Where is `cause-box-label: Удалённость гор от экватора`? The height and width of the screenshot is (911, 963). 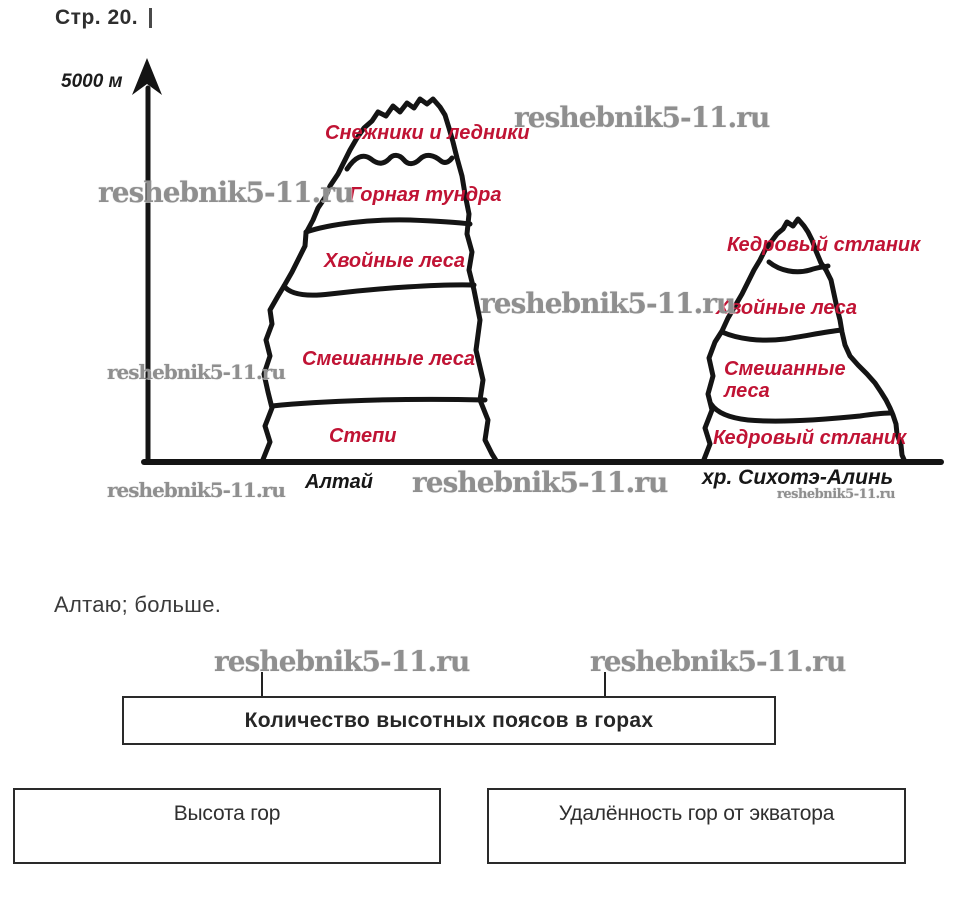 cause-box-label: Удалённость гор от экватора is located at coordinates (696, 813).